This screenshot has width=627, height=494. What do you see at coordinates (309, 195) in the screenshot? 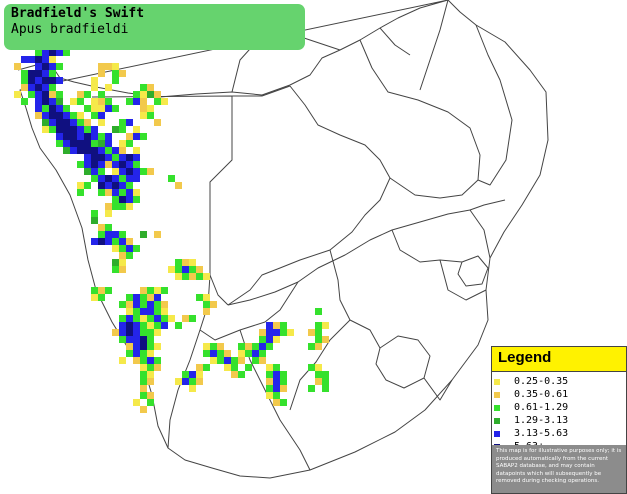
I see `botswana-zimbabwe-border` at bounding box center [309, 195].